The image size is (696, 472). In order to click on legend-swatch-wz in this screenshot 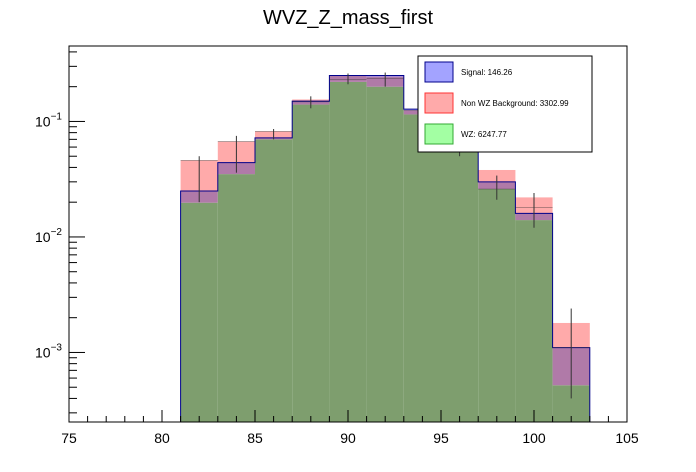, I will do `click(439, 134)`.